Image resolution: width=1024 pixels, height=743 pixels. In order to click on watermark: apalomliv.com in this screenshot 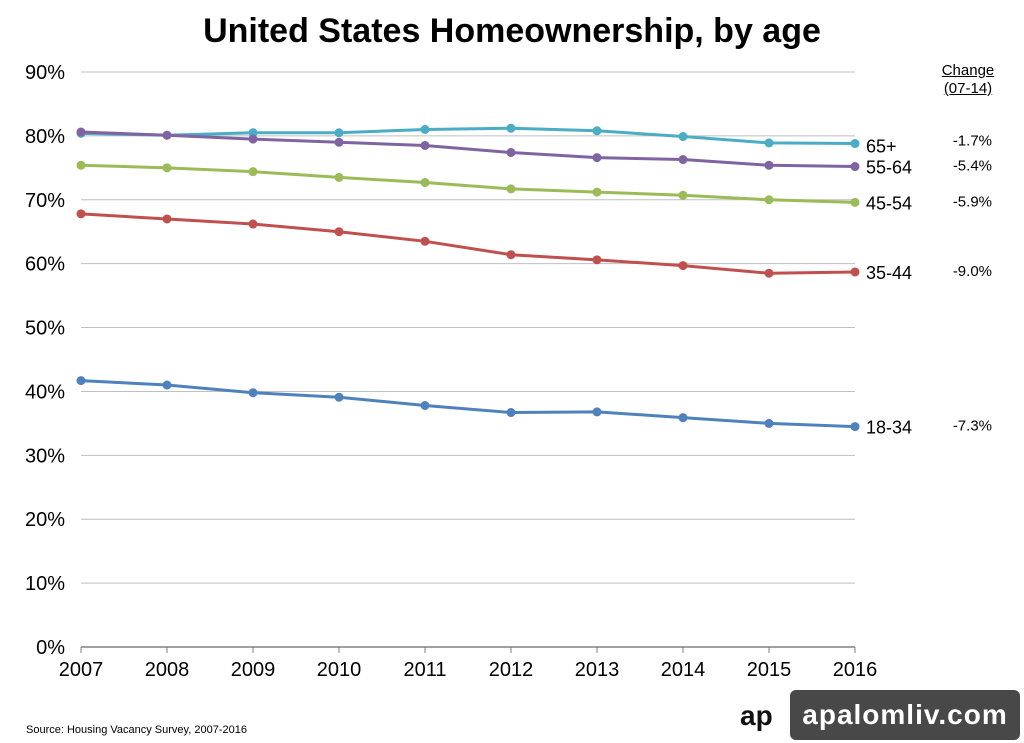, I will do `click(905, 715)`.